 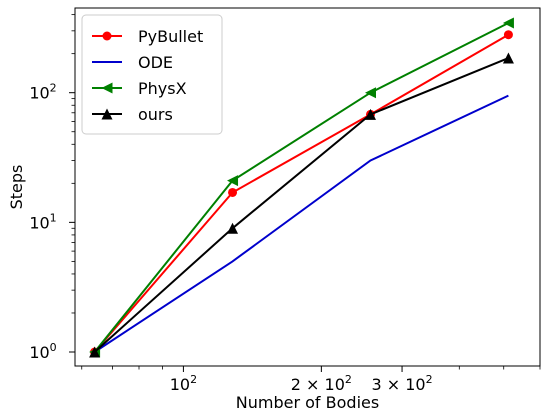 What do you see at coordinates (16, 187) in the screenshot?
I see `y-axis-label: Steps` at bounding box center [16, 187].